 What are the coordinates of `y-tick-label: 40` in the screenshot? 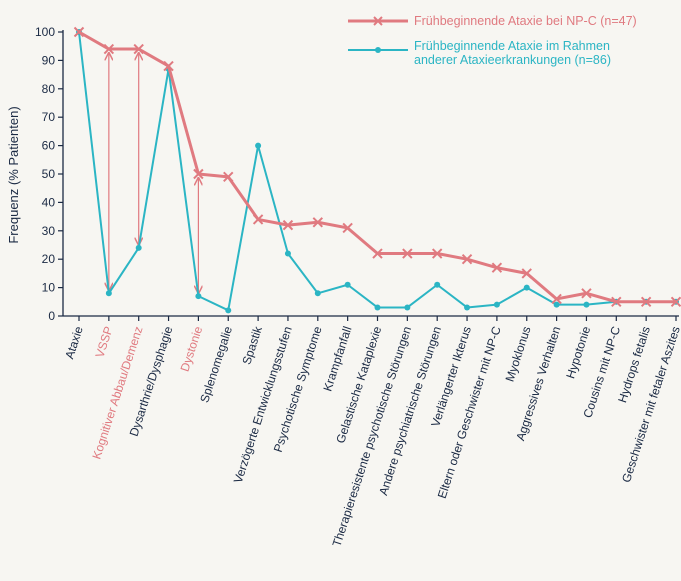 It's located at (49, 202).